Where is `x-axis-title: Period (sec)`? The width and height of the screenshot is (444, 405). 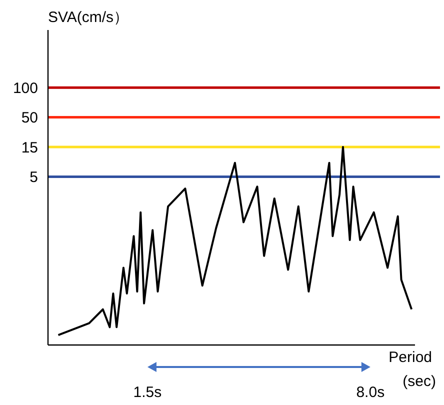
x-axis-title: Period (sec) is located at coordinates (412, 369).